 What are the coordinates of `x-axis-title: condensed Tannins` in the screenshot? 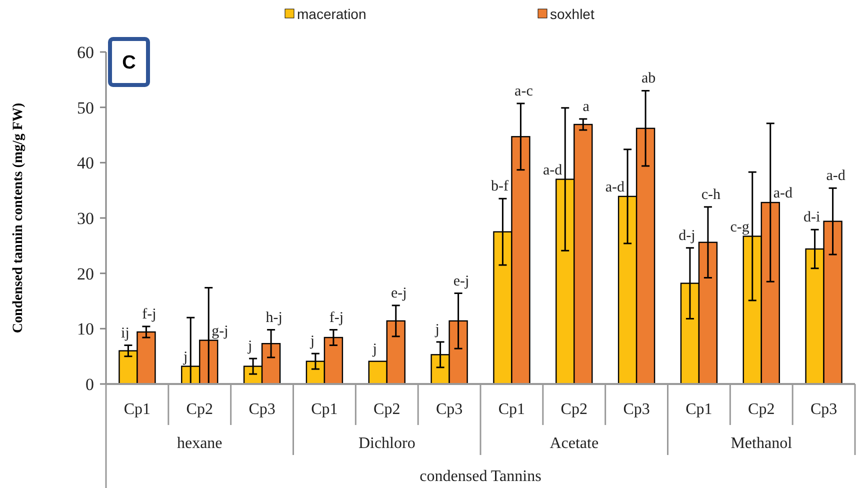 It's located at (481, 476).